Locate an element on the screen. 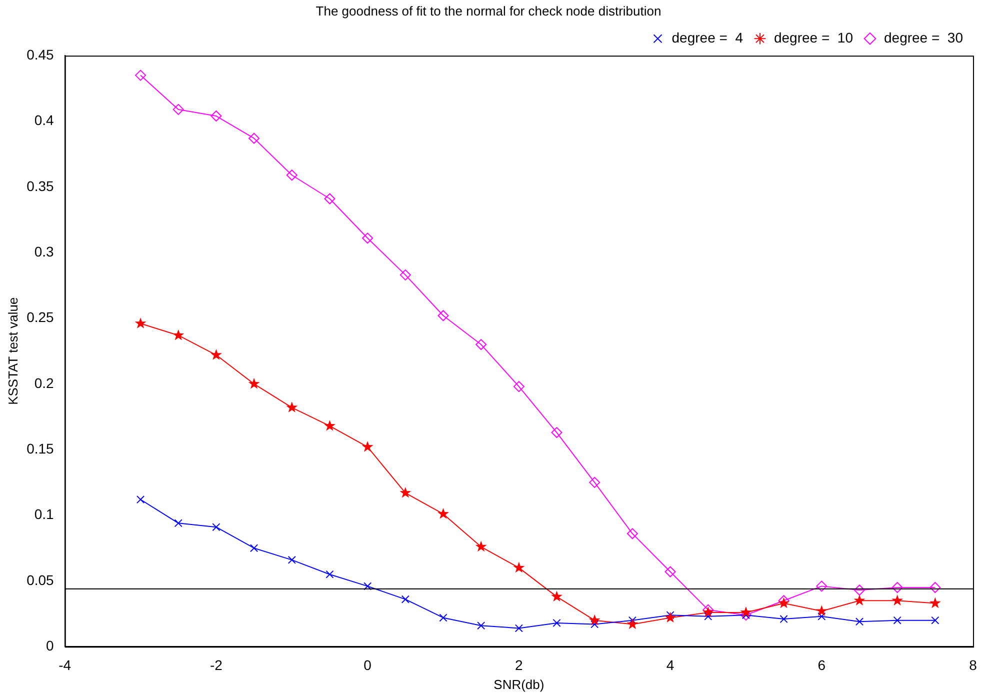  y-tick-label: 0.25 is located at coordinates (40, 317).